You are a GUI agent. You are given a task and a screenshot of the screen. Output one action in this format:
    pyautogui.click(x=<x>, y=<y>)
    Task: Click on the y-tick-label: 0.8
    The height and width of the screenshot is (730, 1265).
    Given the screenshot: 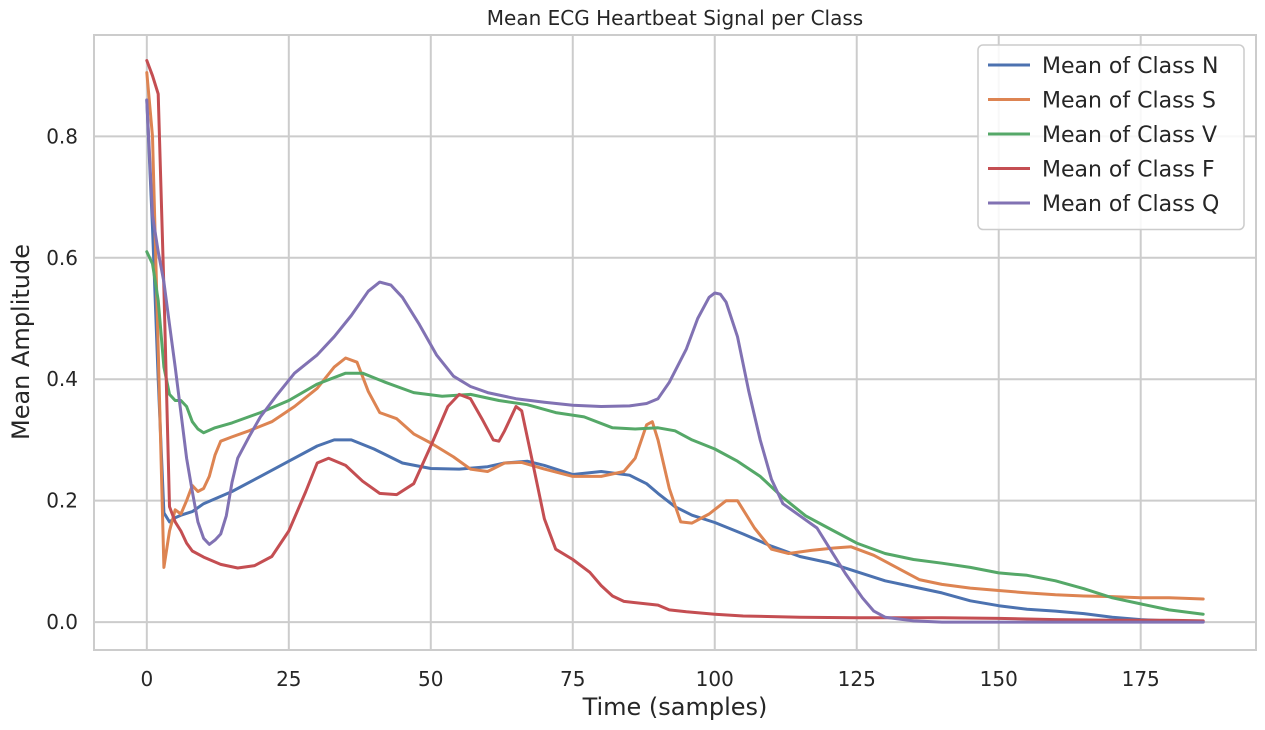 What is the action you would take?
    pyautogui.click(x=62, y=136)
    